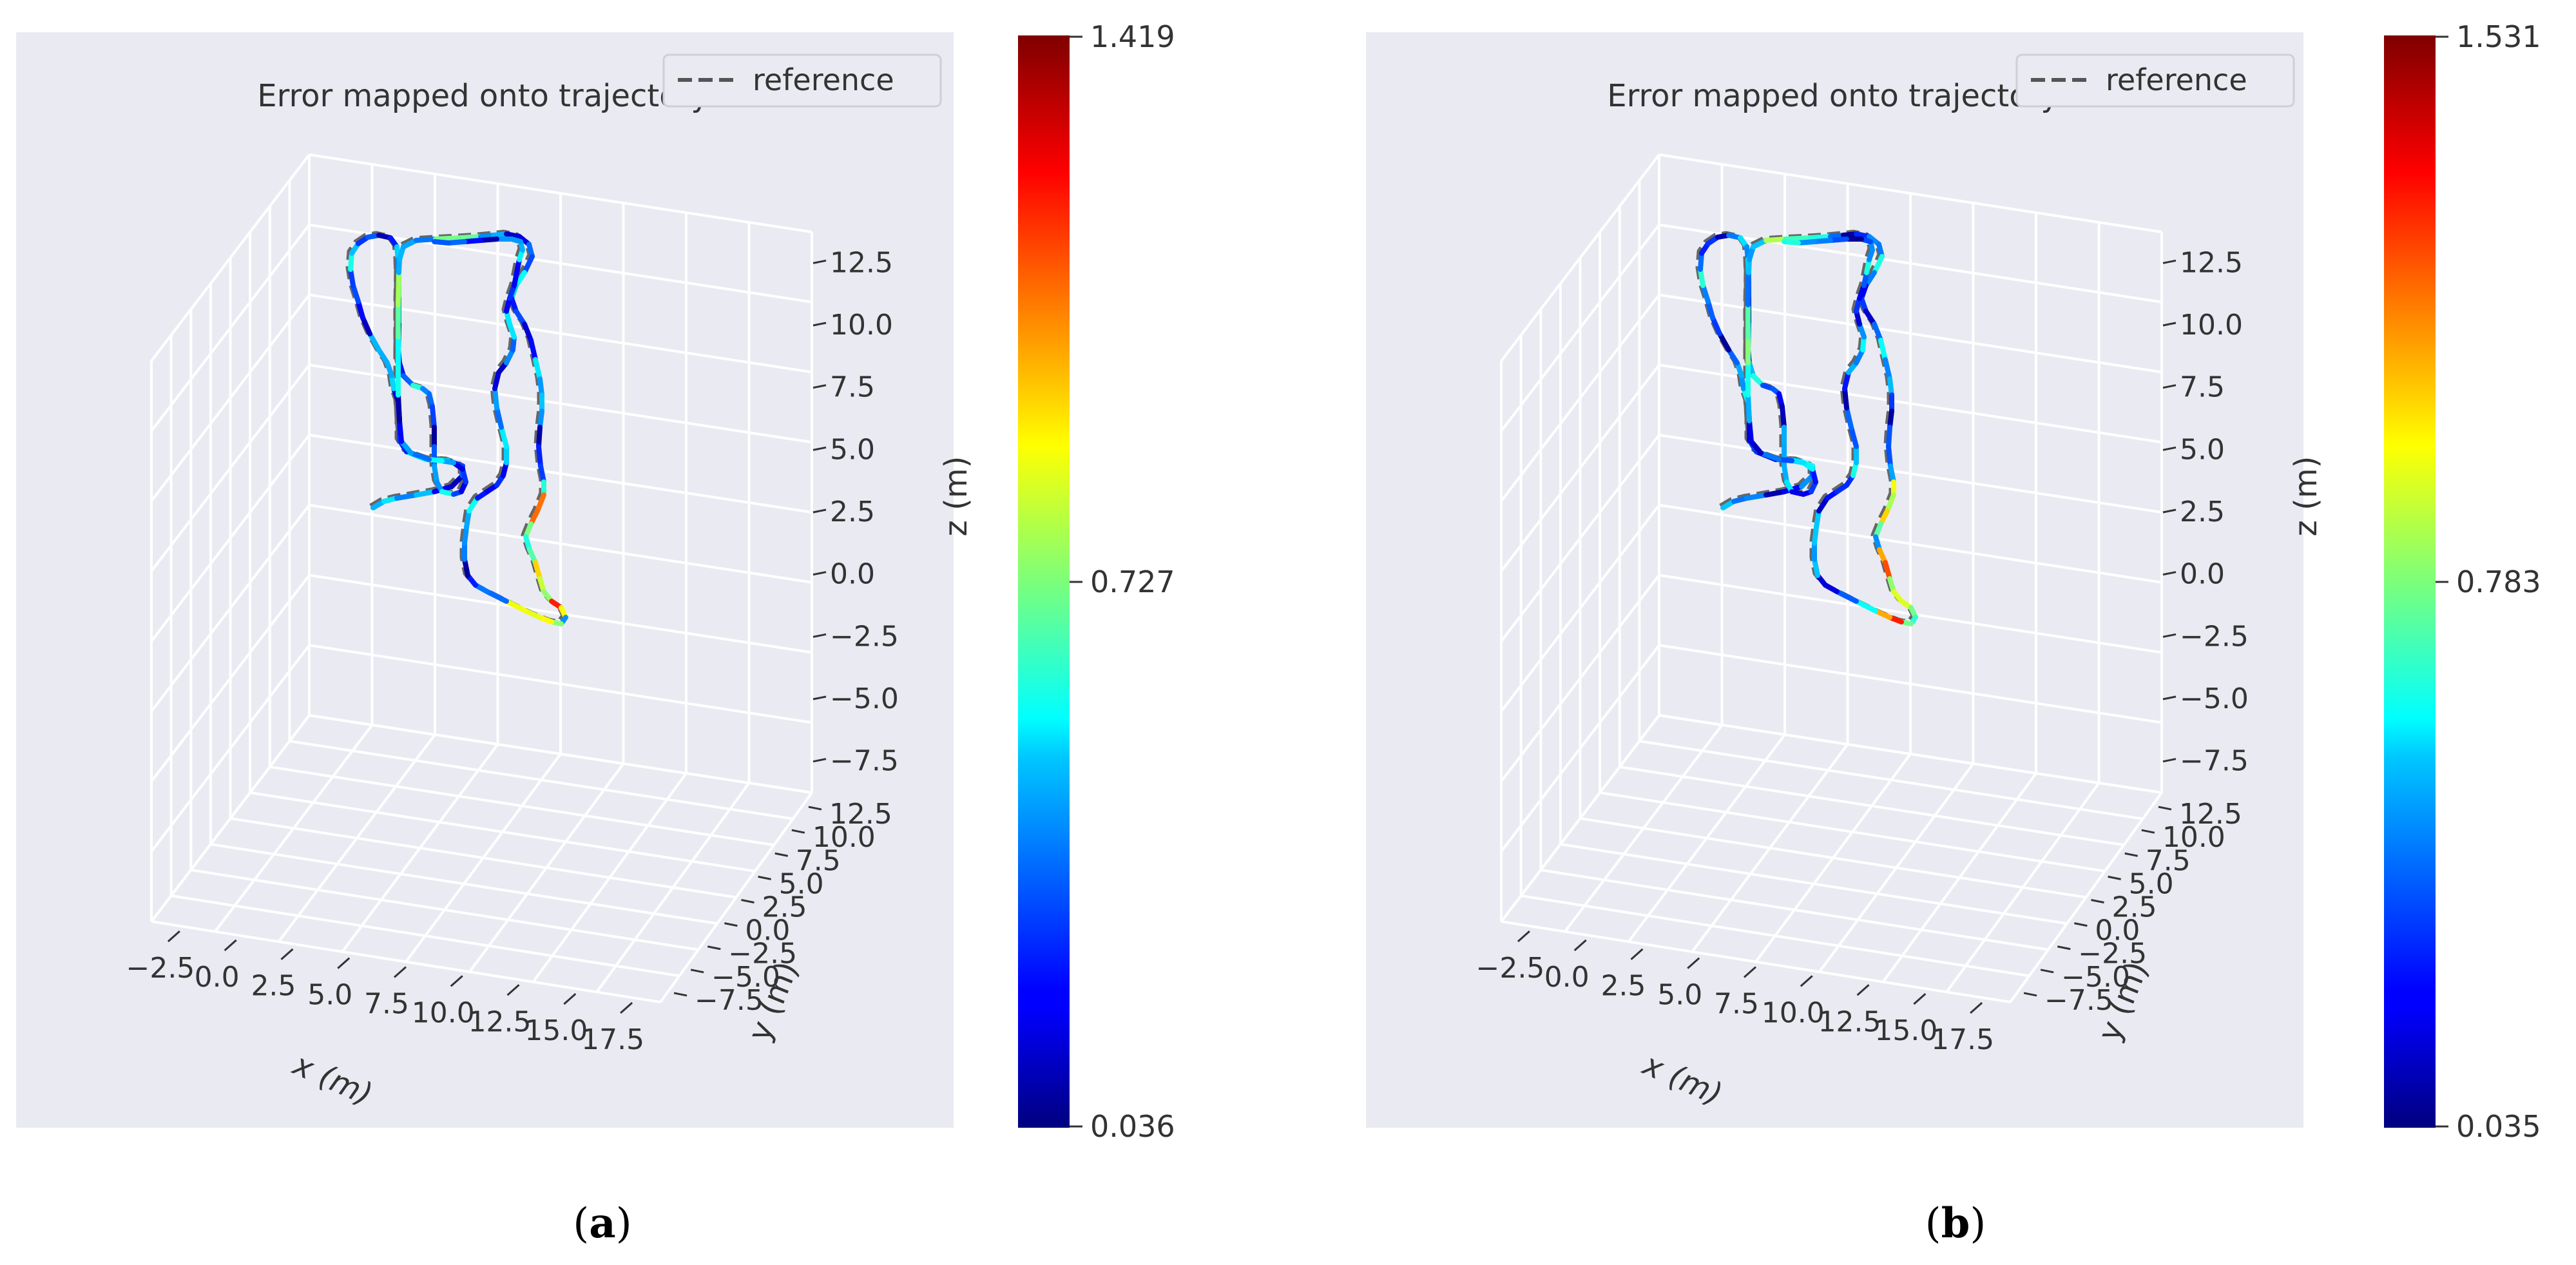 The width and height of the screenshot is (2576, 1265). What do you see at coordinates (2078, 1000) in the screenshot?
I see `y-tick-label: −7.5` at bounding box center [2078, 1000].